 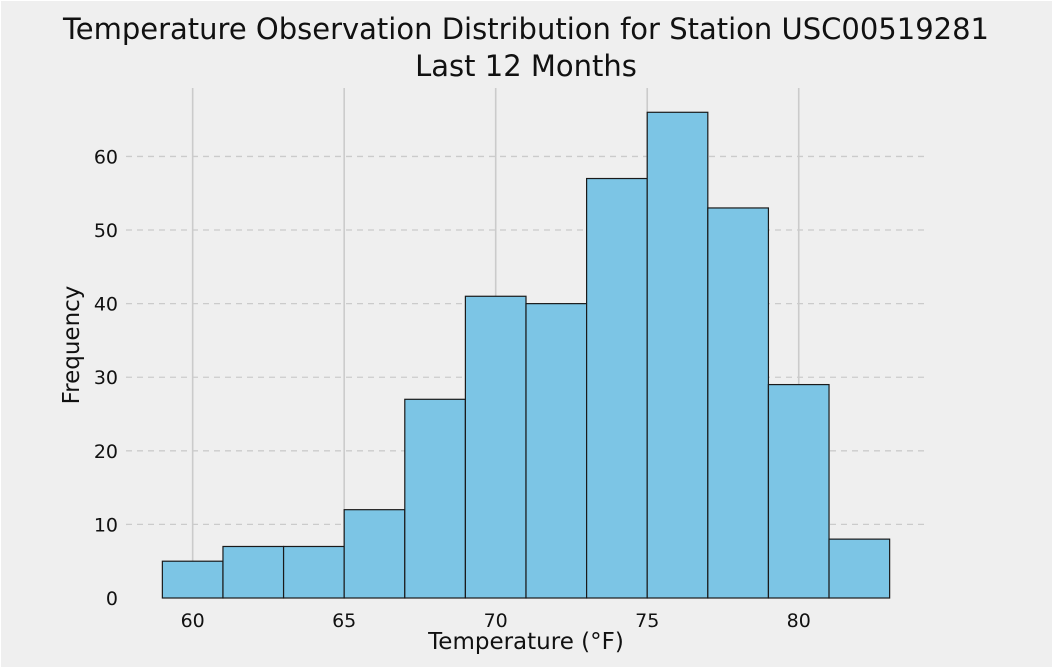 What do you see at coordinates (72, 345) in the screenshot?
I see `y-axis-label: Frequency` at bounding box center [72, 345].